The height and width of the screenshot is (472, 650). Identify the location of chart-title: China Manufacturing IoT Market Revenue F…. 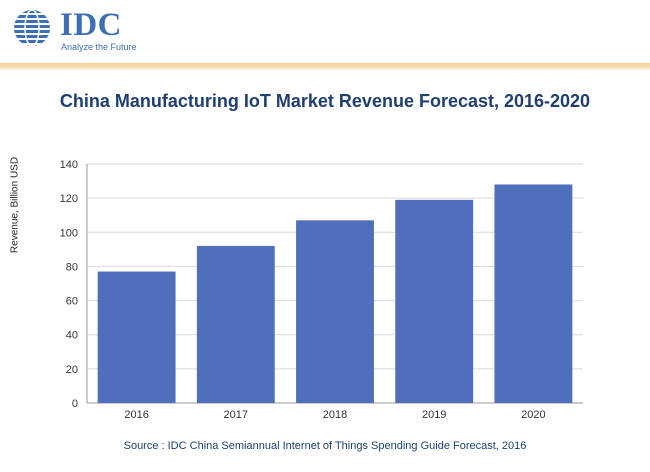
(325, 101).